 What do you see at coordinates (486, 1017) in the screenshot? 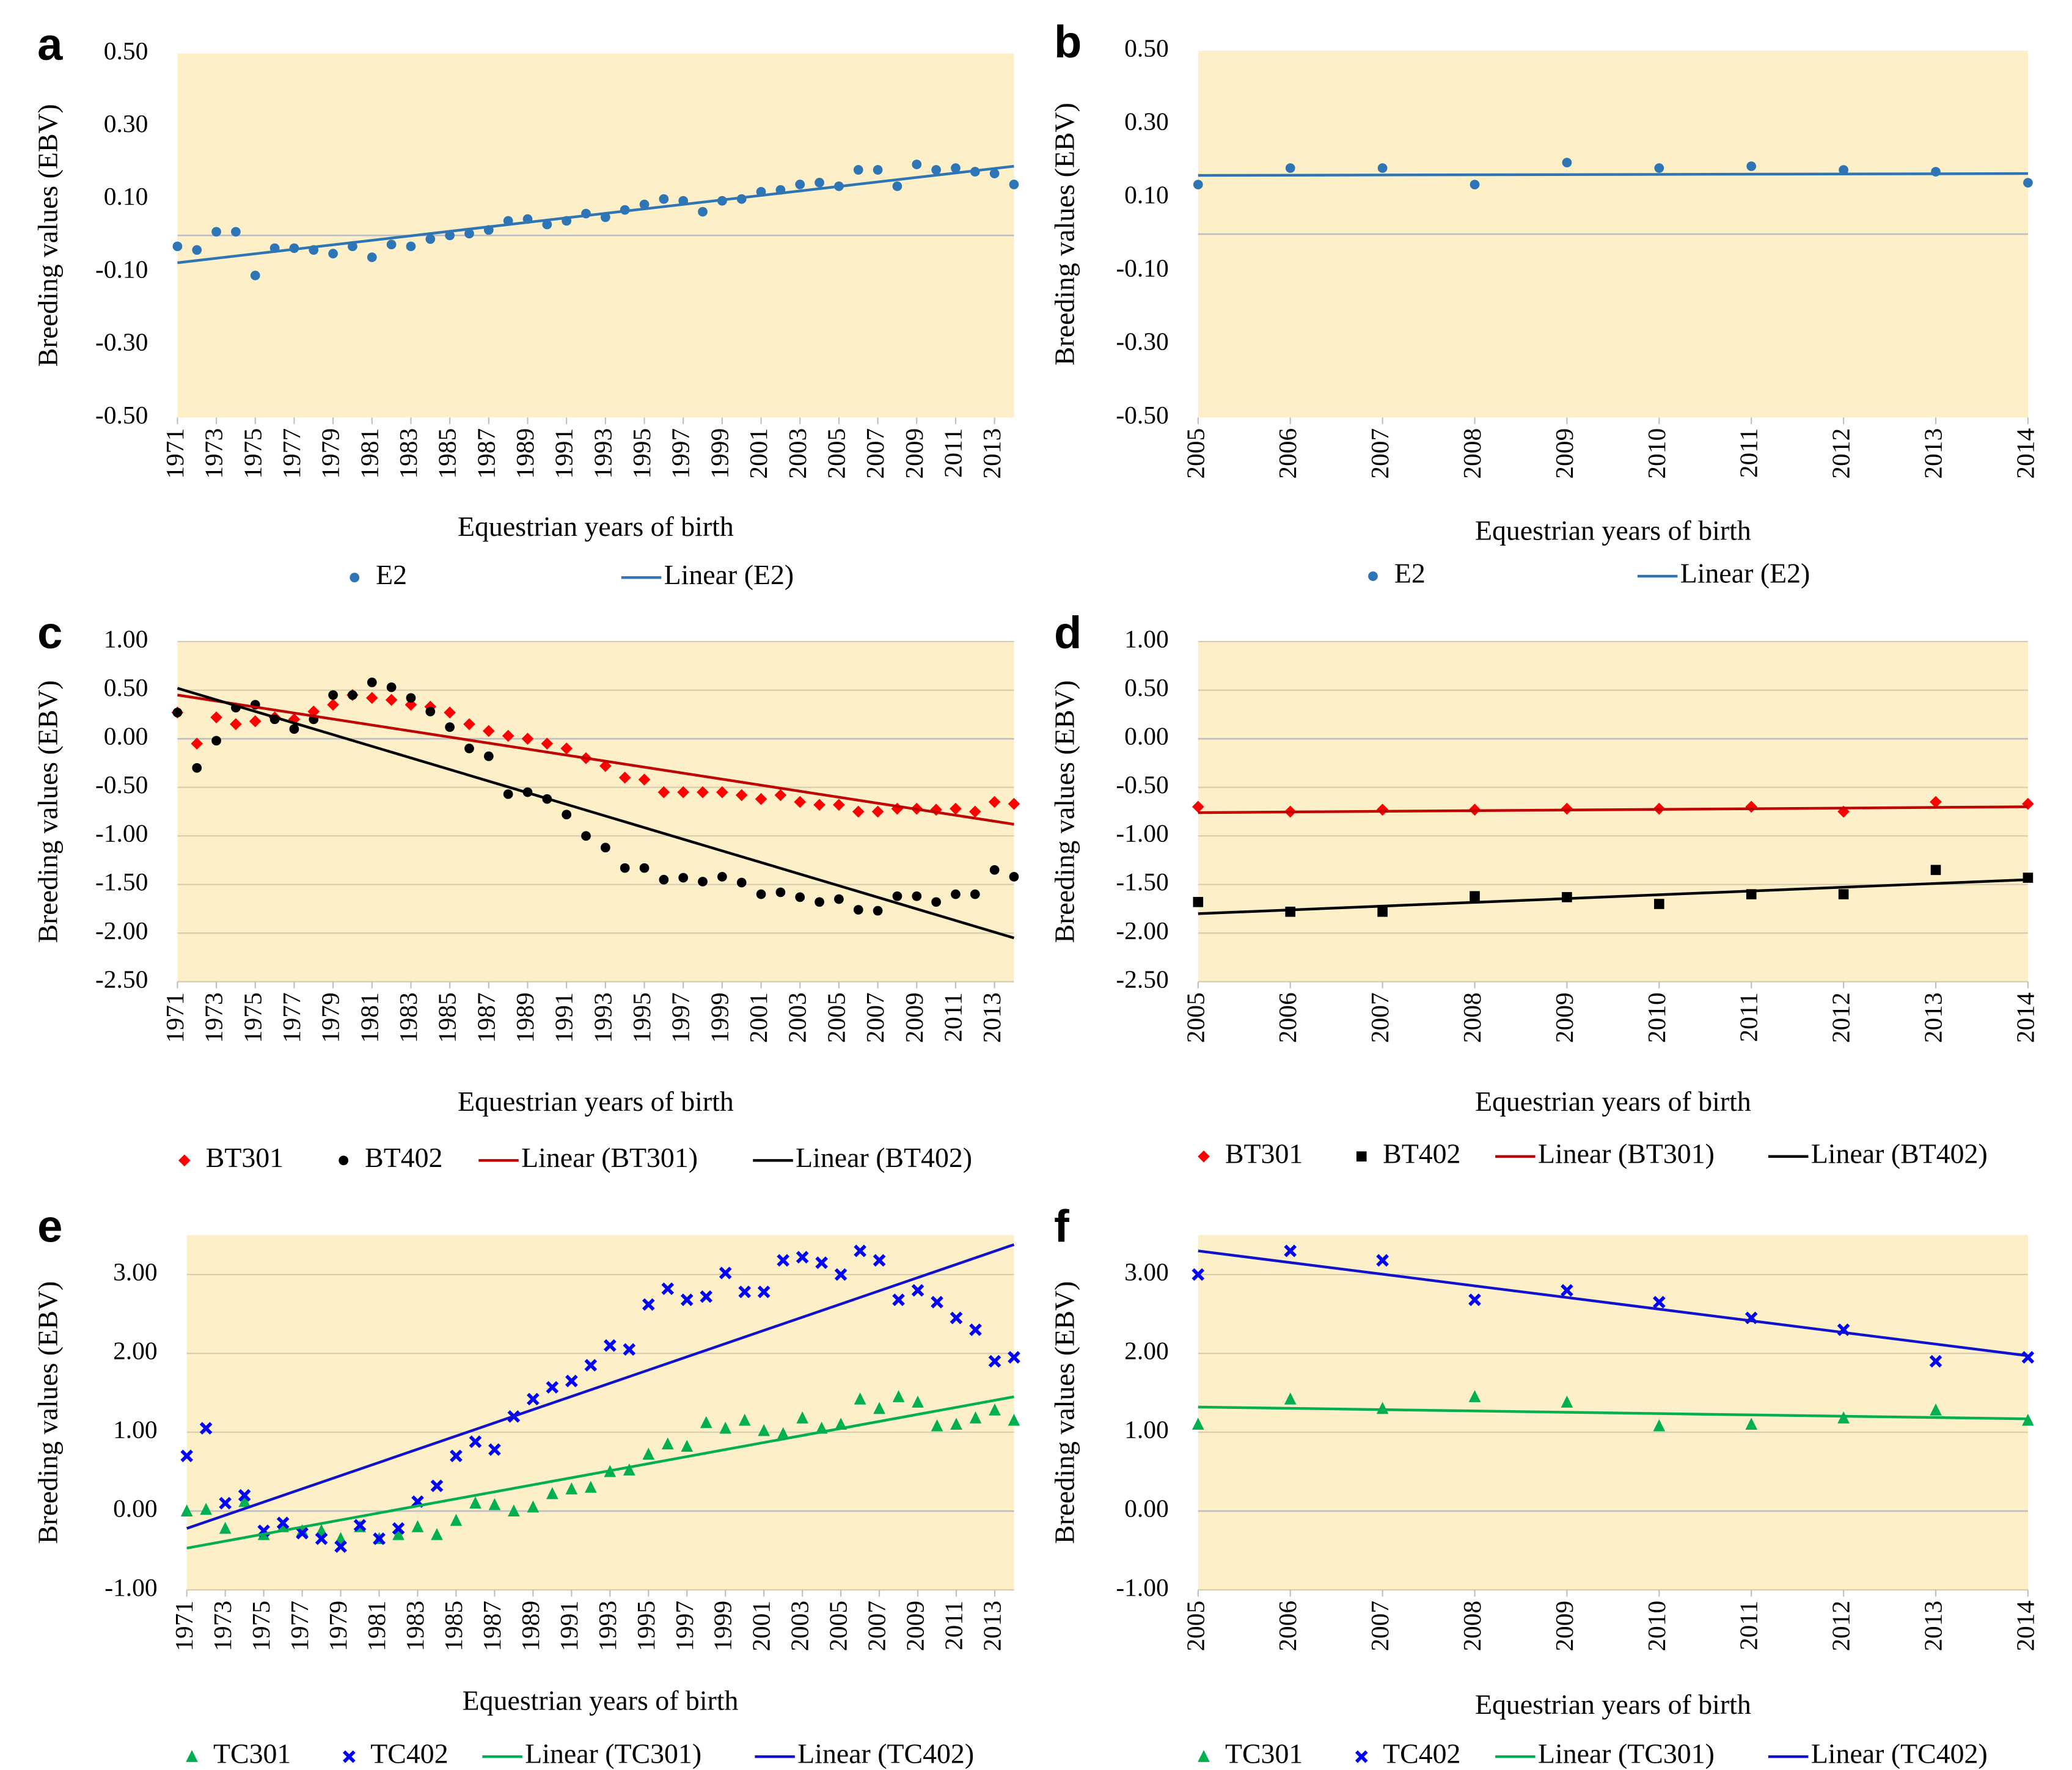
I see `x-tick-label: 1987` at bounding box center [486, 1017].